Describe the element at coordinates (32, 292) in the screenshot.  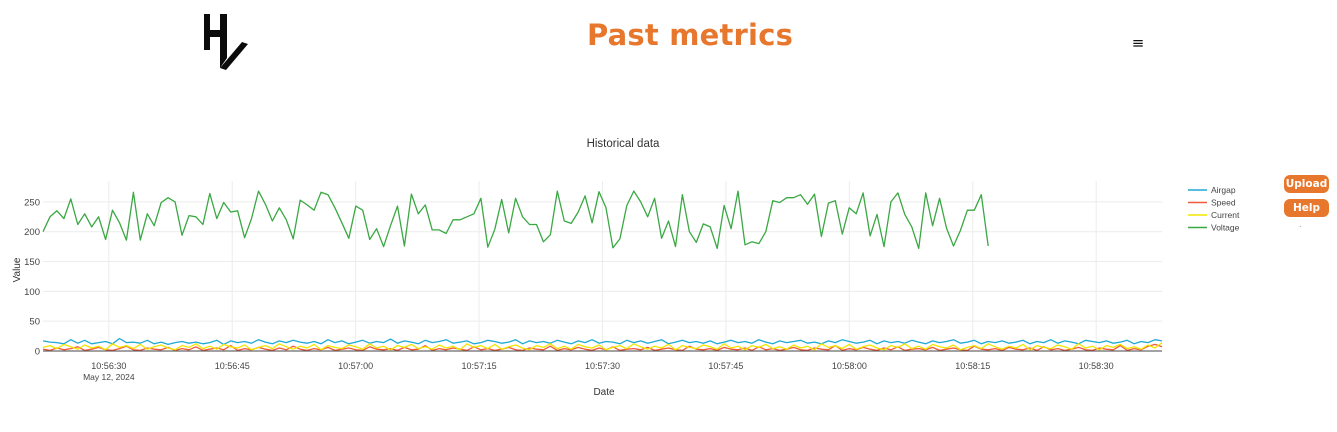
I see `y-tick-label: 100` at that location.